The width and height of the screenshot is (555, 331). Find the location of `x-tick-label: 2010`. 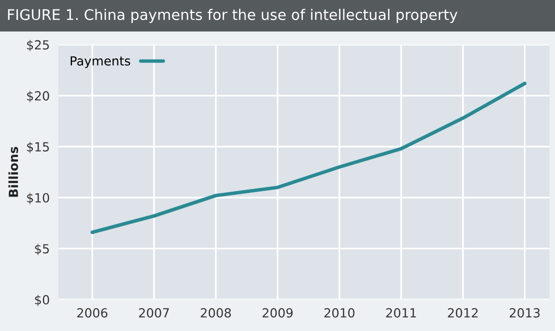

x-tick-label: 2010 is located at coordinates (339, 313).